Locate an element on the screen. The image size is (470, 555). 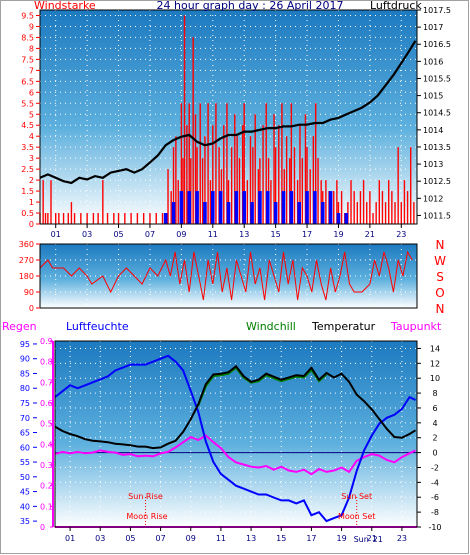
hour-tick-label: 03 is located at coordinates (100, 538).